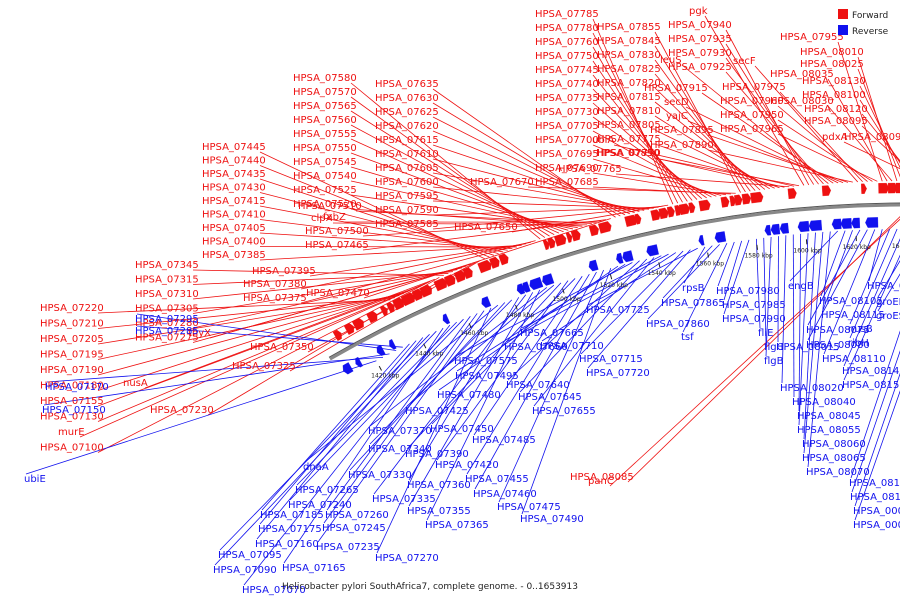 Image resolution: width=900 pixels, height=600 pixels. I want to click on forward-gene-label: HPSA_07375, so click(275, 298).